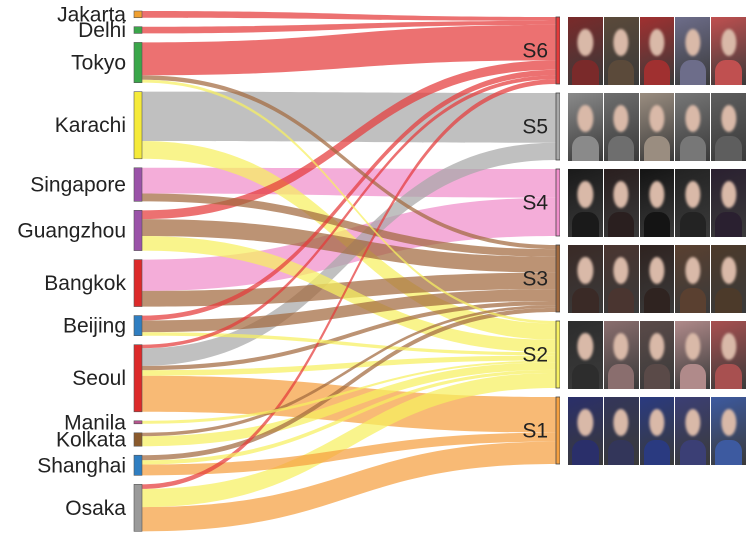 The height and width of the screenshot is (536, 747). What do you see at coordinates (91, 440) in the screenshot?
I see `source-label-kolkata: Kolkata` at bounding box center [91, 440].